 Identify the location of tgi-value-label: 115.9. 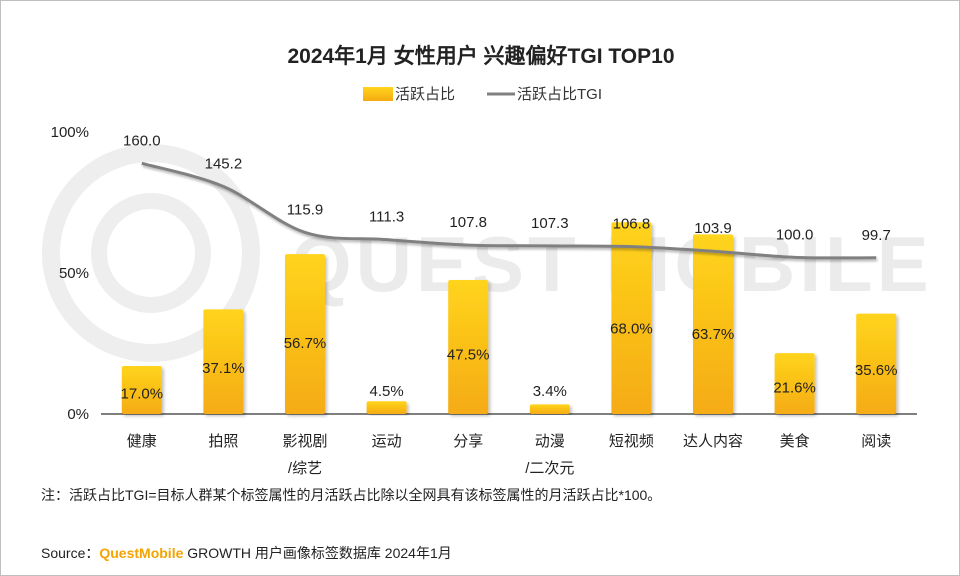
(305, 209).